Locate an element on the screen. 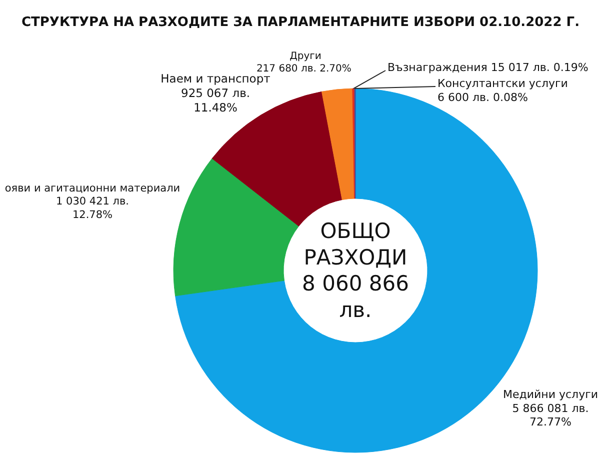 The height and width of the screenshot is (454, 600). slice-label: ояви и агитационни материали is located at coordinates (92, 188).